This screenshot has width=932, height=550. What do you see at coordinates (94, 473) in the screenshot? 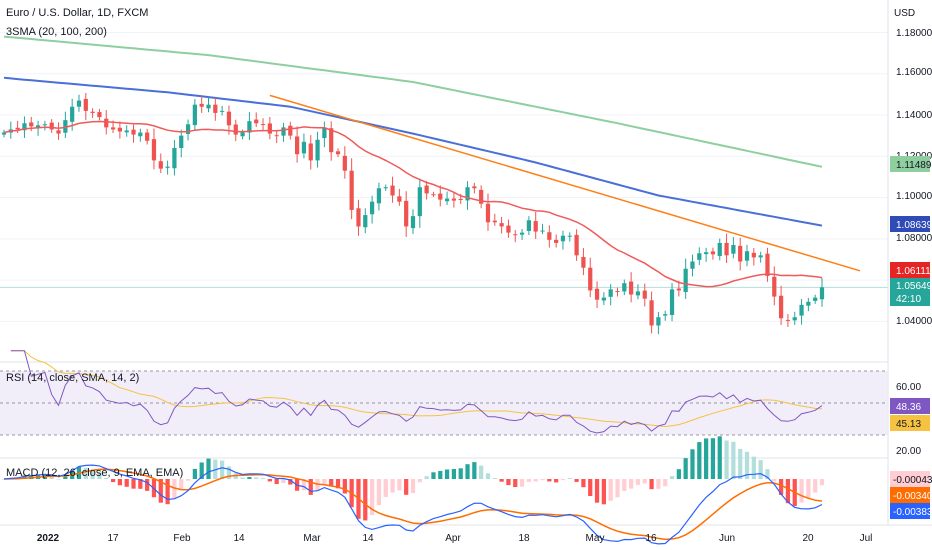
I see `macd-label: MACD (12, 26, close, 9, EMA, EMA)` at bounding box center [94, 473].